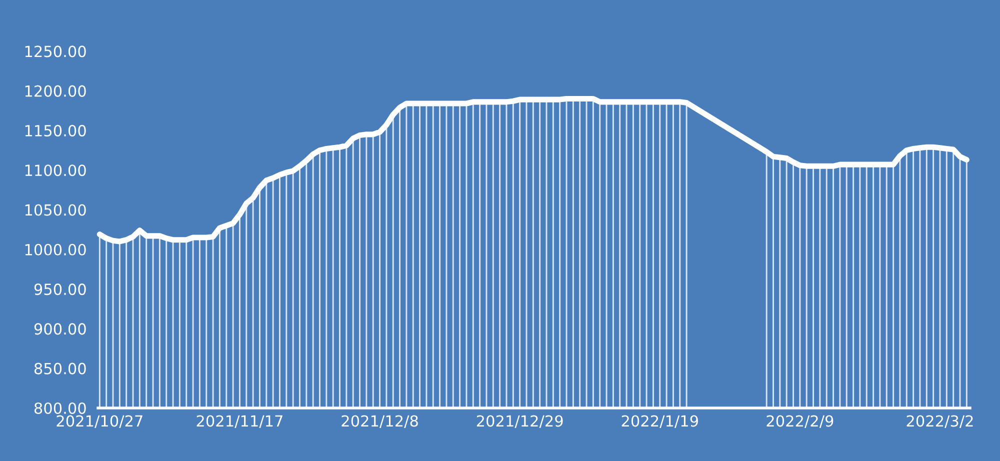  What do you see at coordinates (60, 290) in the screenshot?
I see `y-tick-label: 950.00` at bounding box center [60, 290].